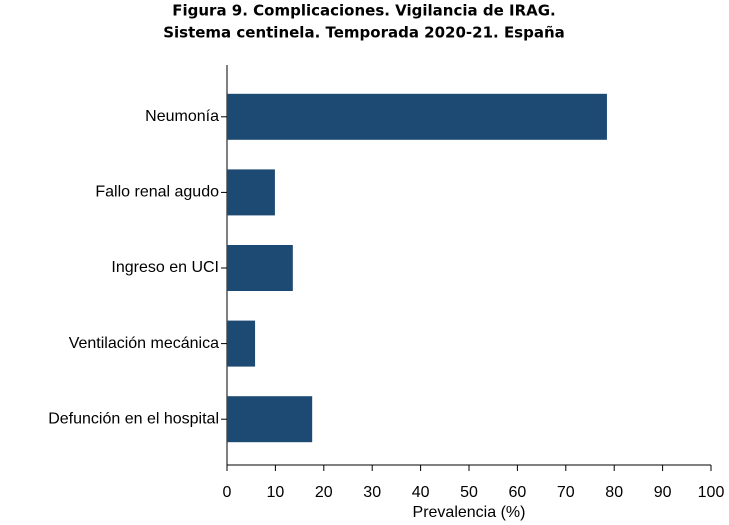  What do you see at coordinates (566, 492) in the screenshot?
I see `x-tick-label: 70` at bounding box center [566, 492].